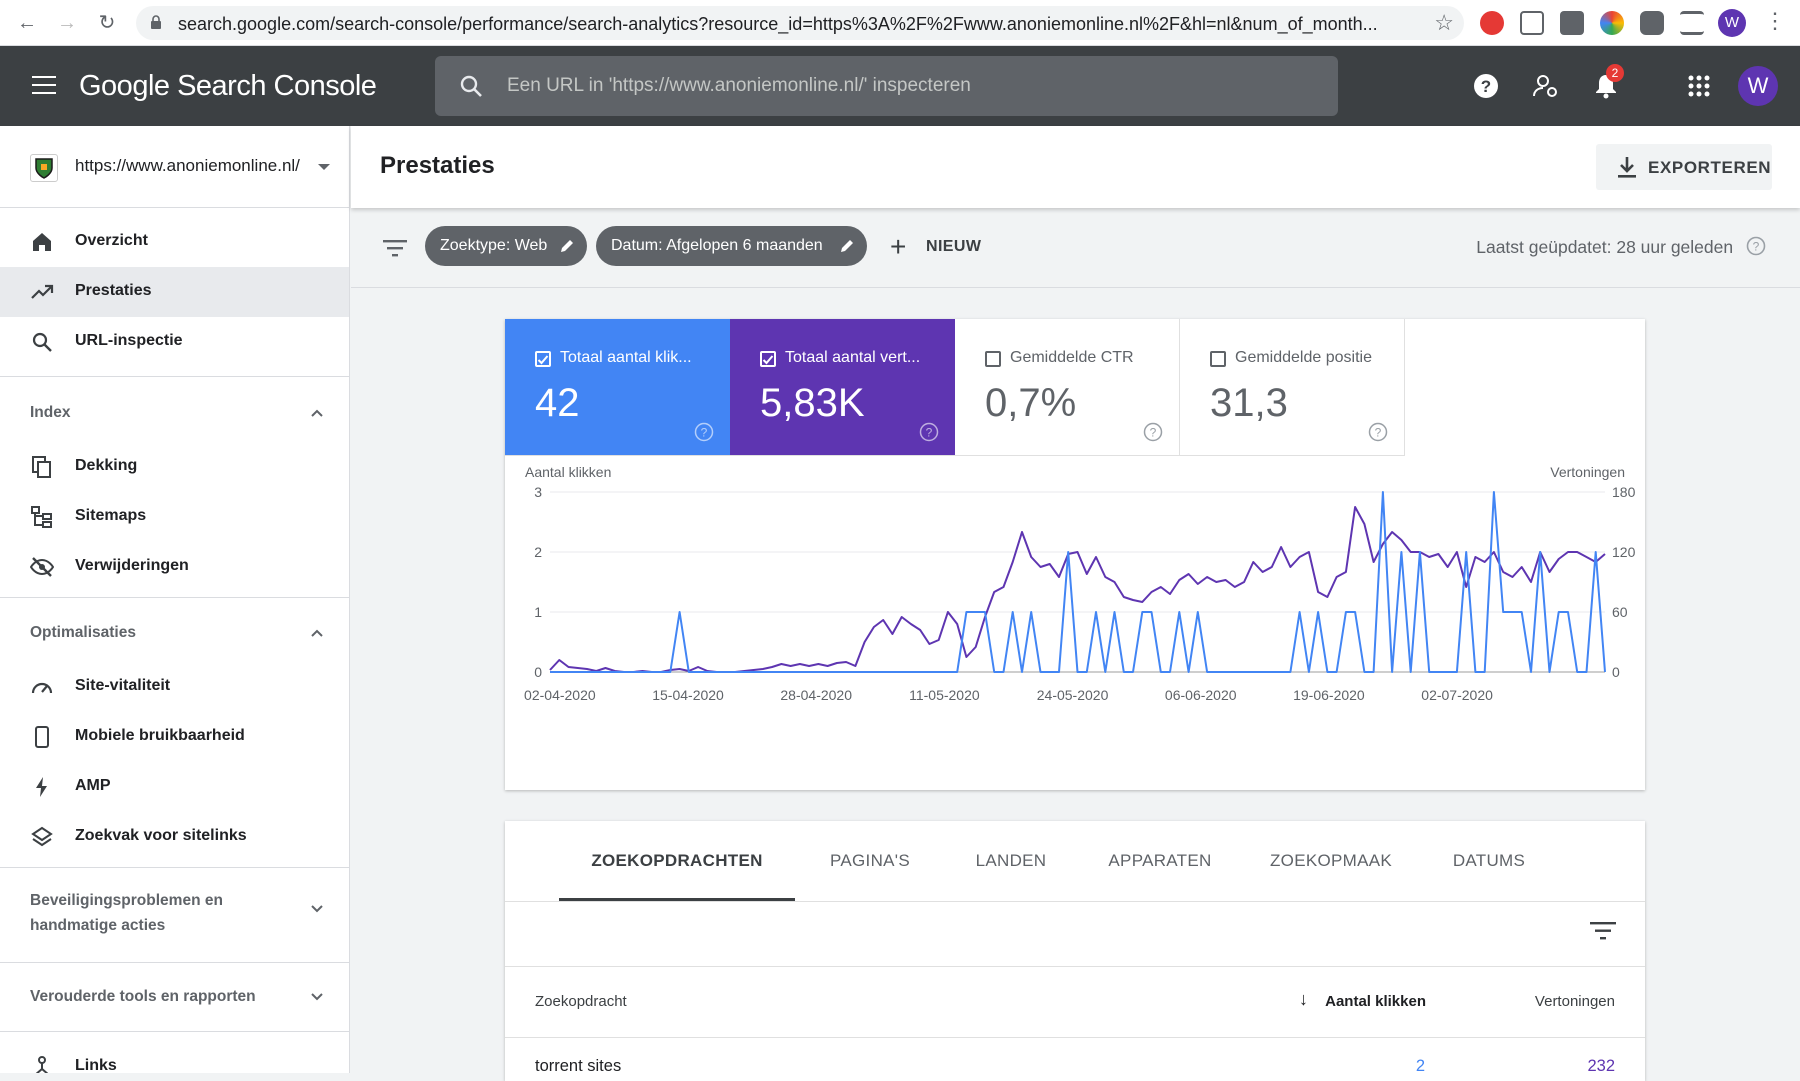 This screenshot has width=1800, height=1081. What do you see at coordinates (132, 565) in the screenshot?
I see `sidebar-item-label: Verwijderingen` at bounding box center [132, 565].